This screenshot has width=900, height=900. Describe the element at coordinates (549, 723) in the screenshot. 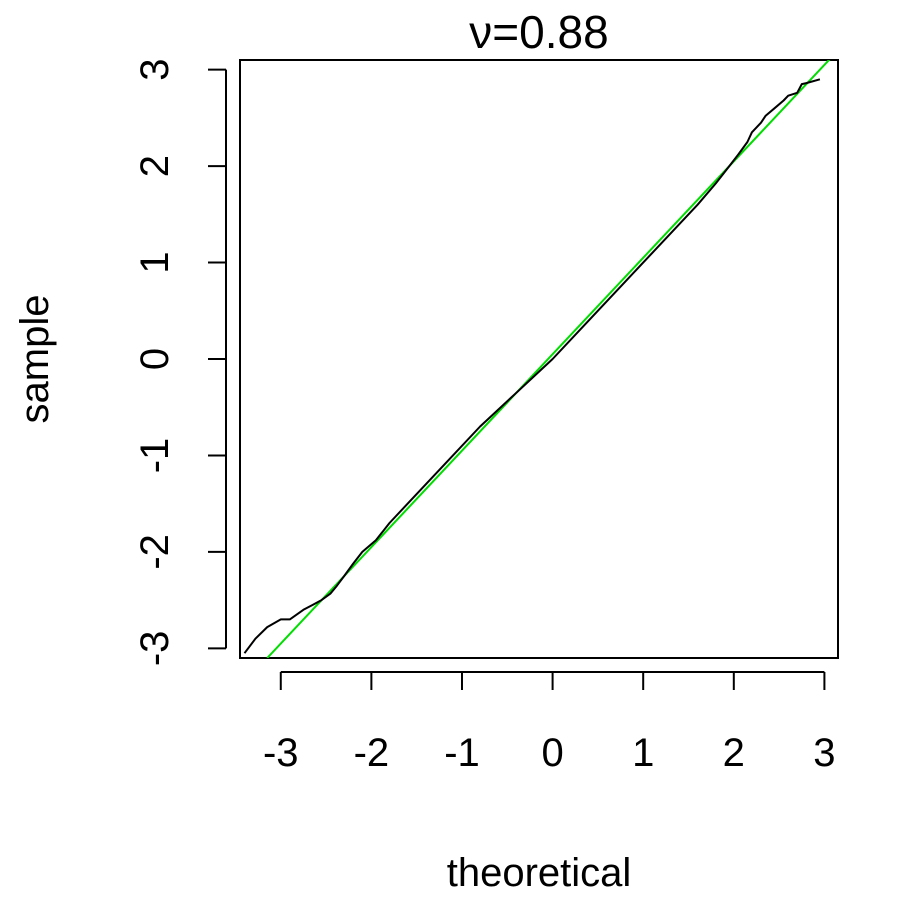

I see `x-axis: -3 -2 -1 0 1 2 3` at that location.